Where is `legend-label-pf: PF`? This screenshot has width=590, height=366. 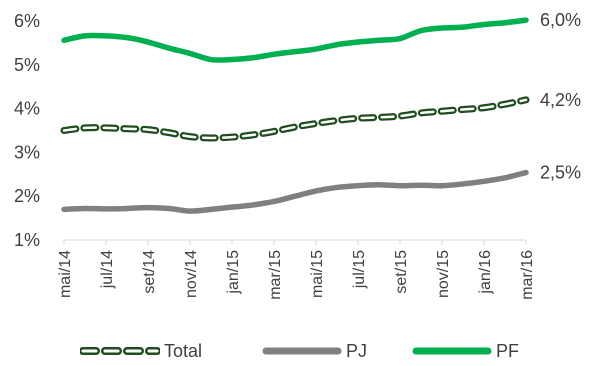
legend-label-pf: PF is located at coordinates (508, 350).